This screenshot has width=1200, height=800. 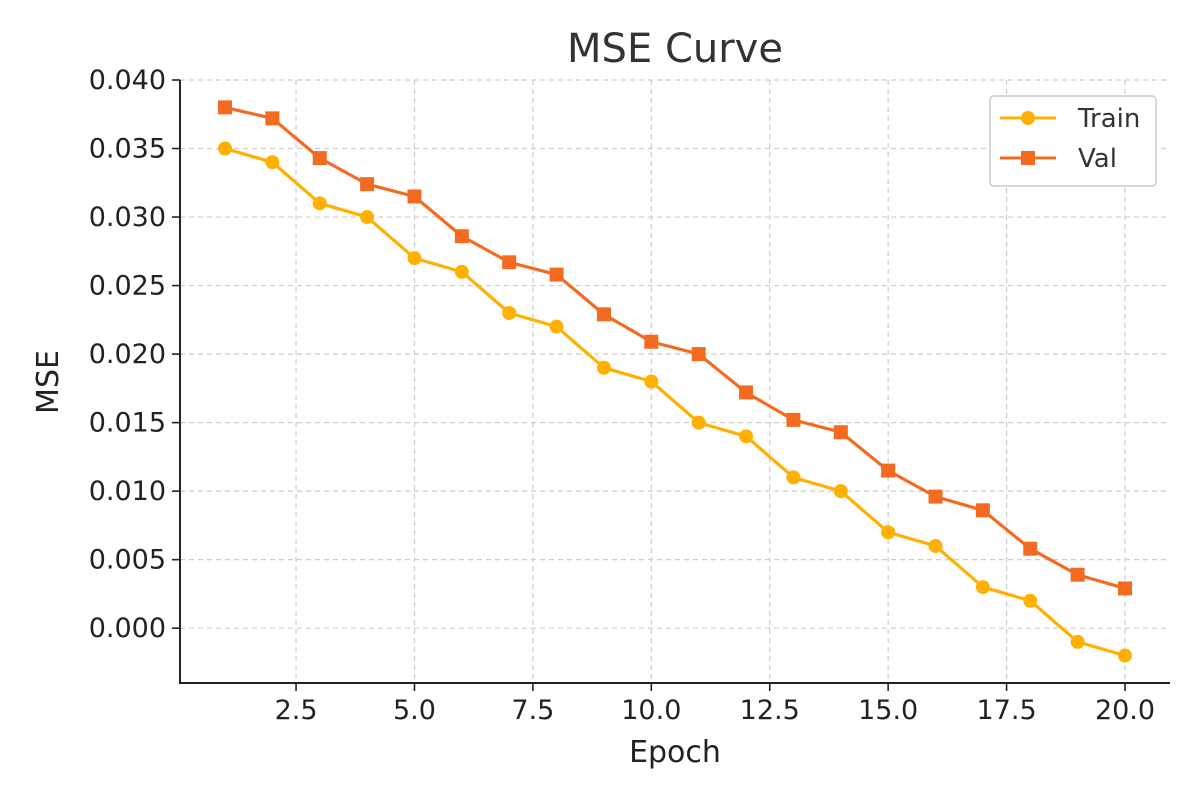 I want to click on x-tick-label: 15.0, so click(x=888, y=710).